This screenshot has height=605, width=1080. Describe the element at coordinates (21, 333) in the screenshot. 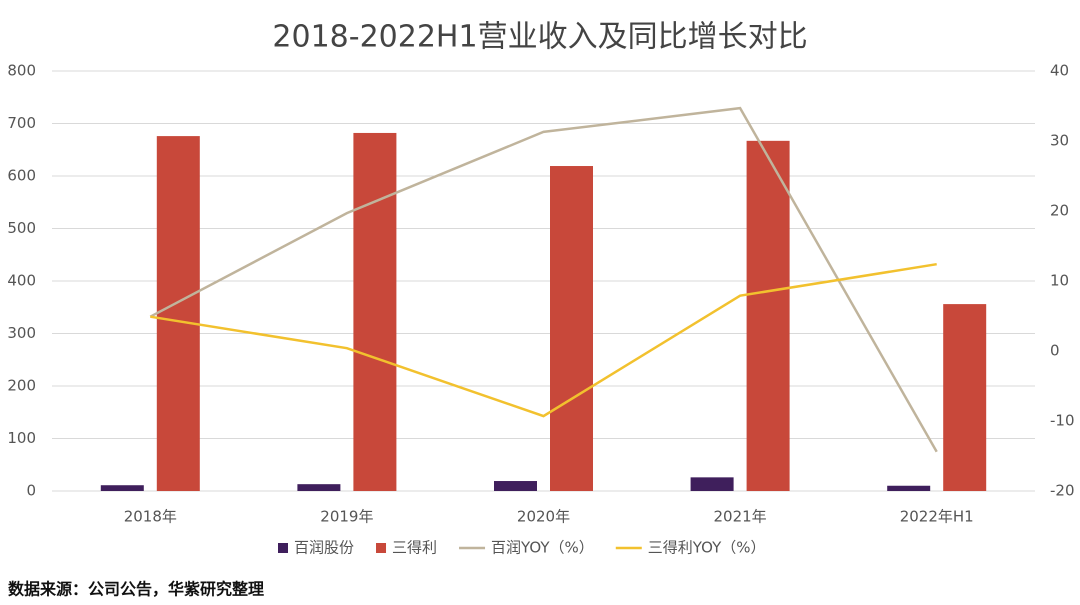

I see `y-tick-label: 300` at that location.